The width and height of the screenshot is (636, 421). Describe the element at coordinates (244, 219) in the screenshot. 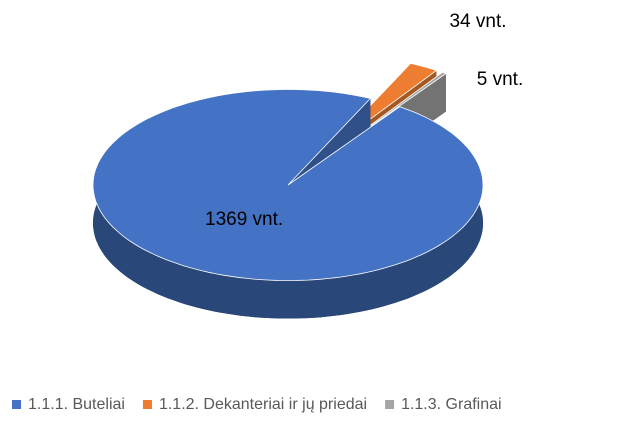

I see `data-label: 1369 vnt.` at that location.